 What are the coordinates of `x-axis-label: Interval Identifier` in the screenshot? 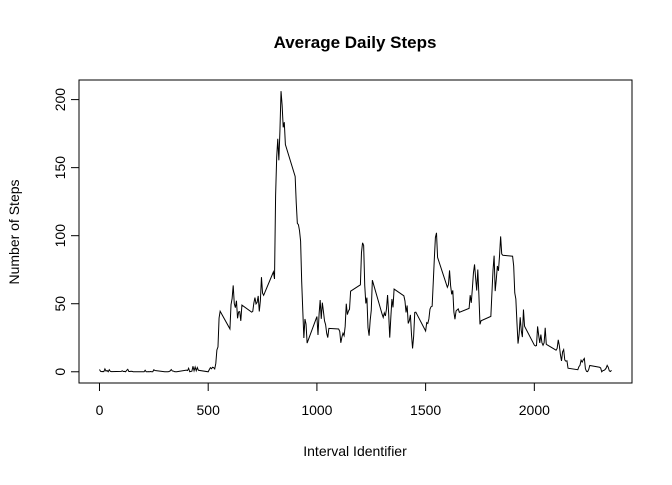 It's located at (355, 451).